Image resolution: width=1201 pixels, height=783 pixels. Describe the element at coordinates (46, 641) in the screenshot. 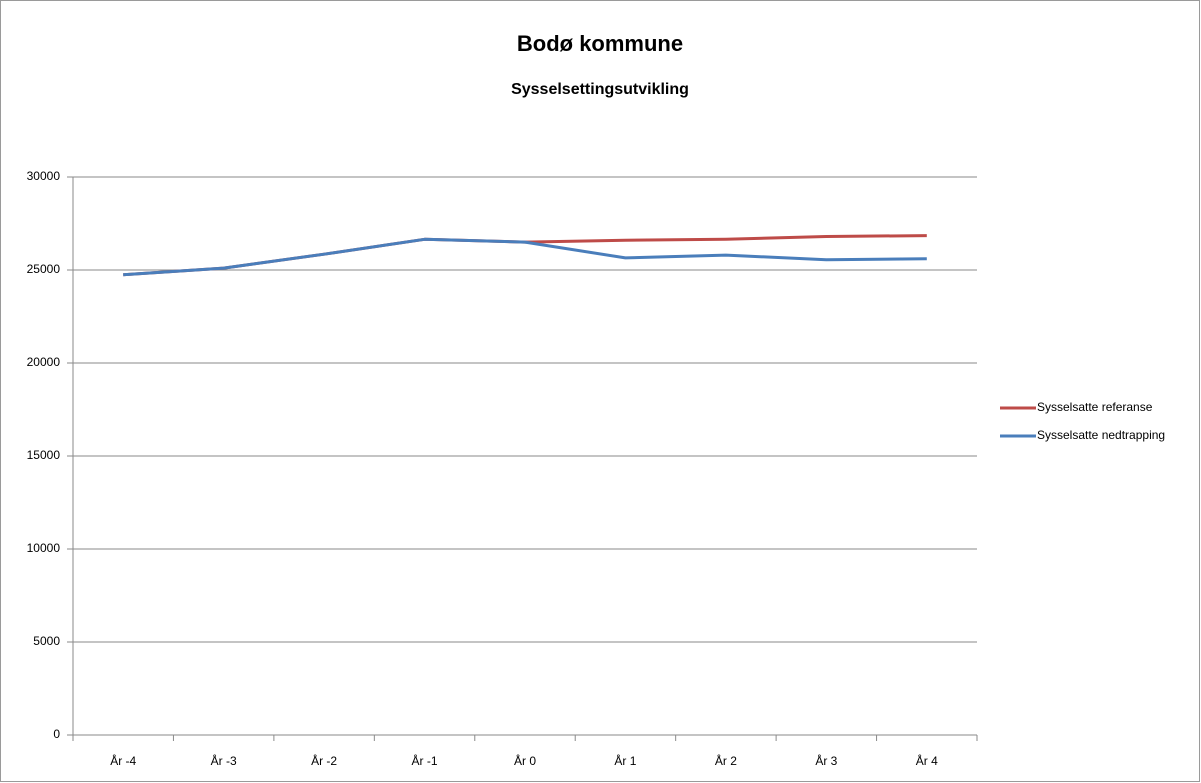

I see `y-tick-label: 5000` at that location.